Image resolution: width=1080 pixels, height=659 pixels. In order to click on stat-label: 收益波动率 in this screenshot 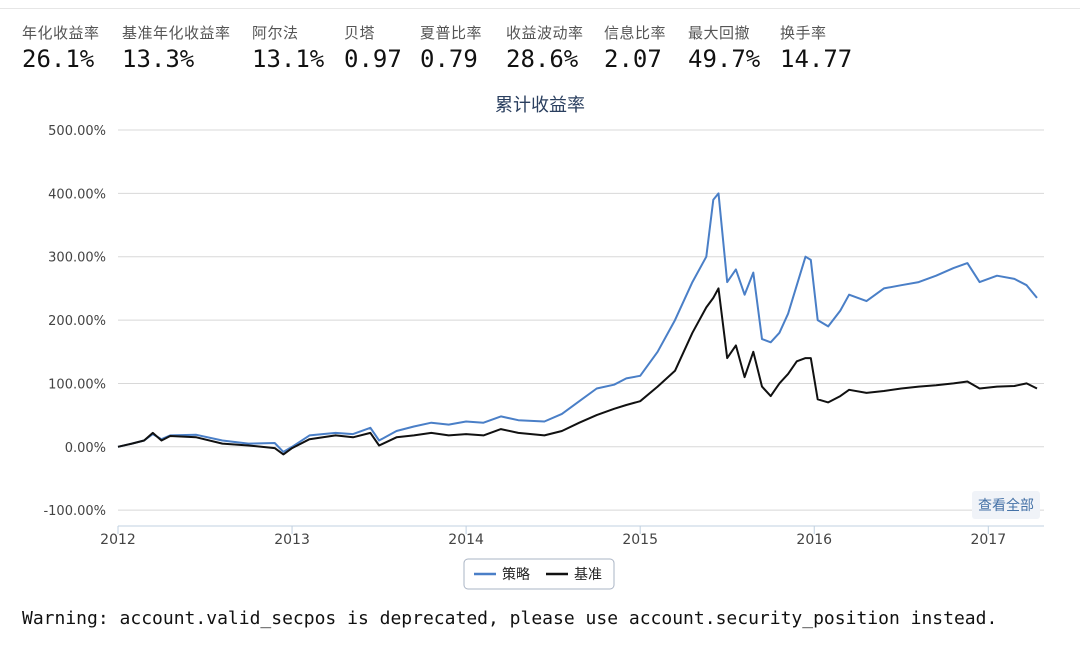, I will do `click(545, 33)`.